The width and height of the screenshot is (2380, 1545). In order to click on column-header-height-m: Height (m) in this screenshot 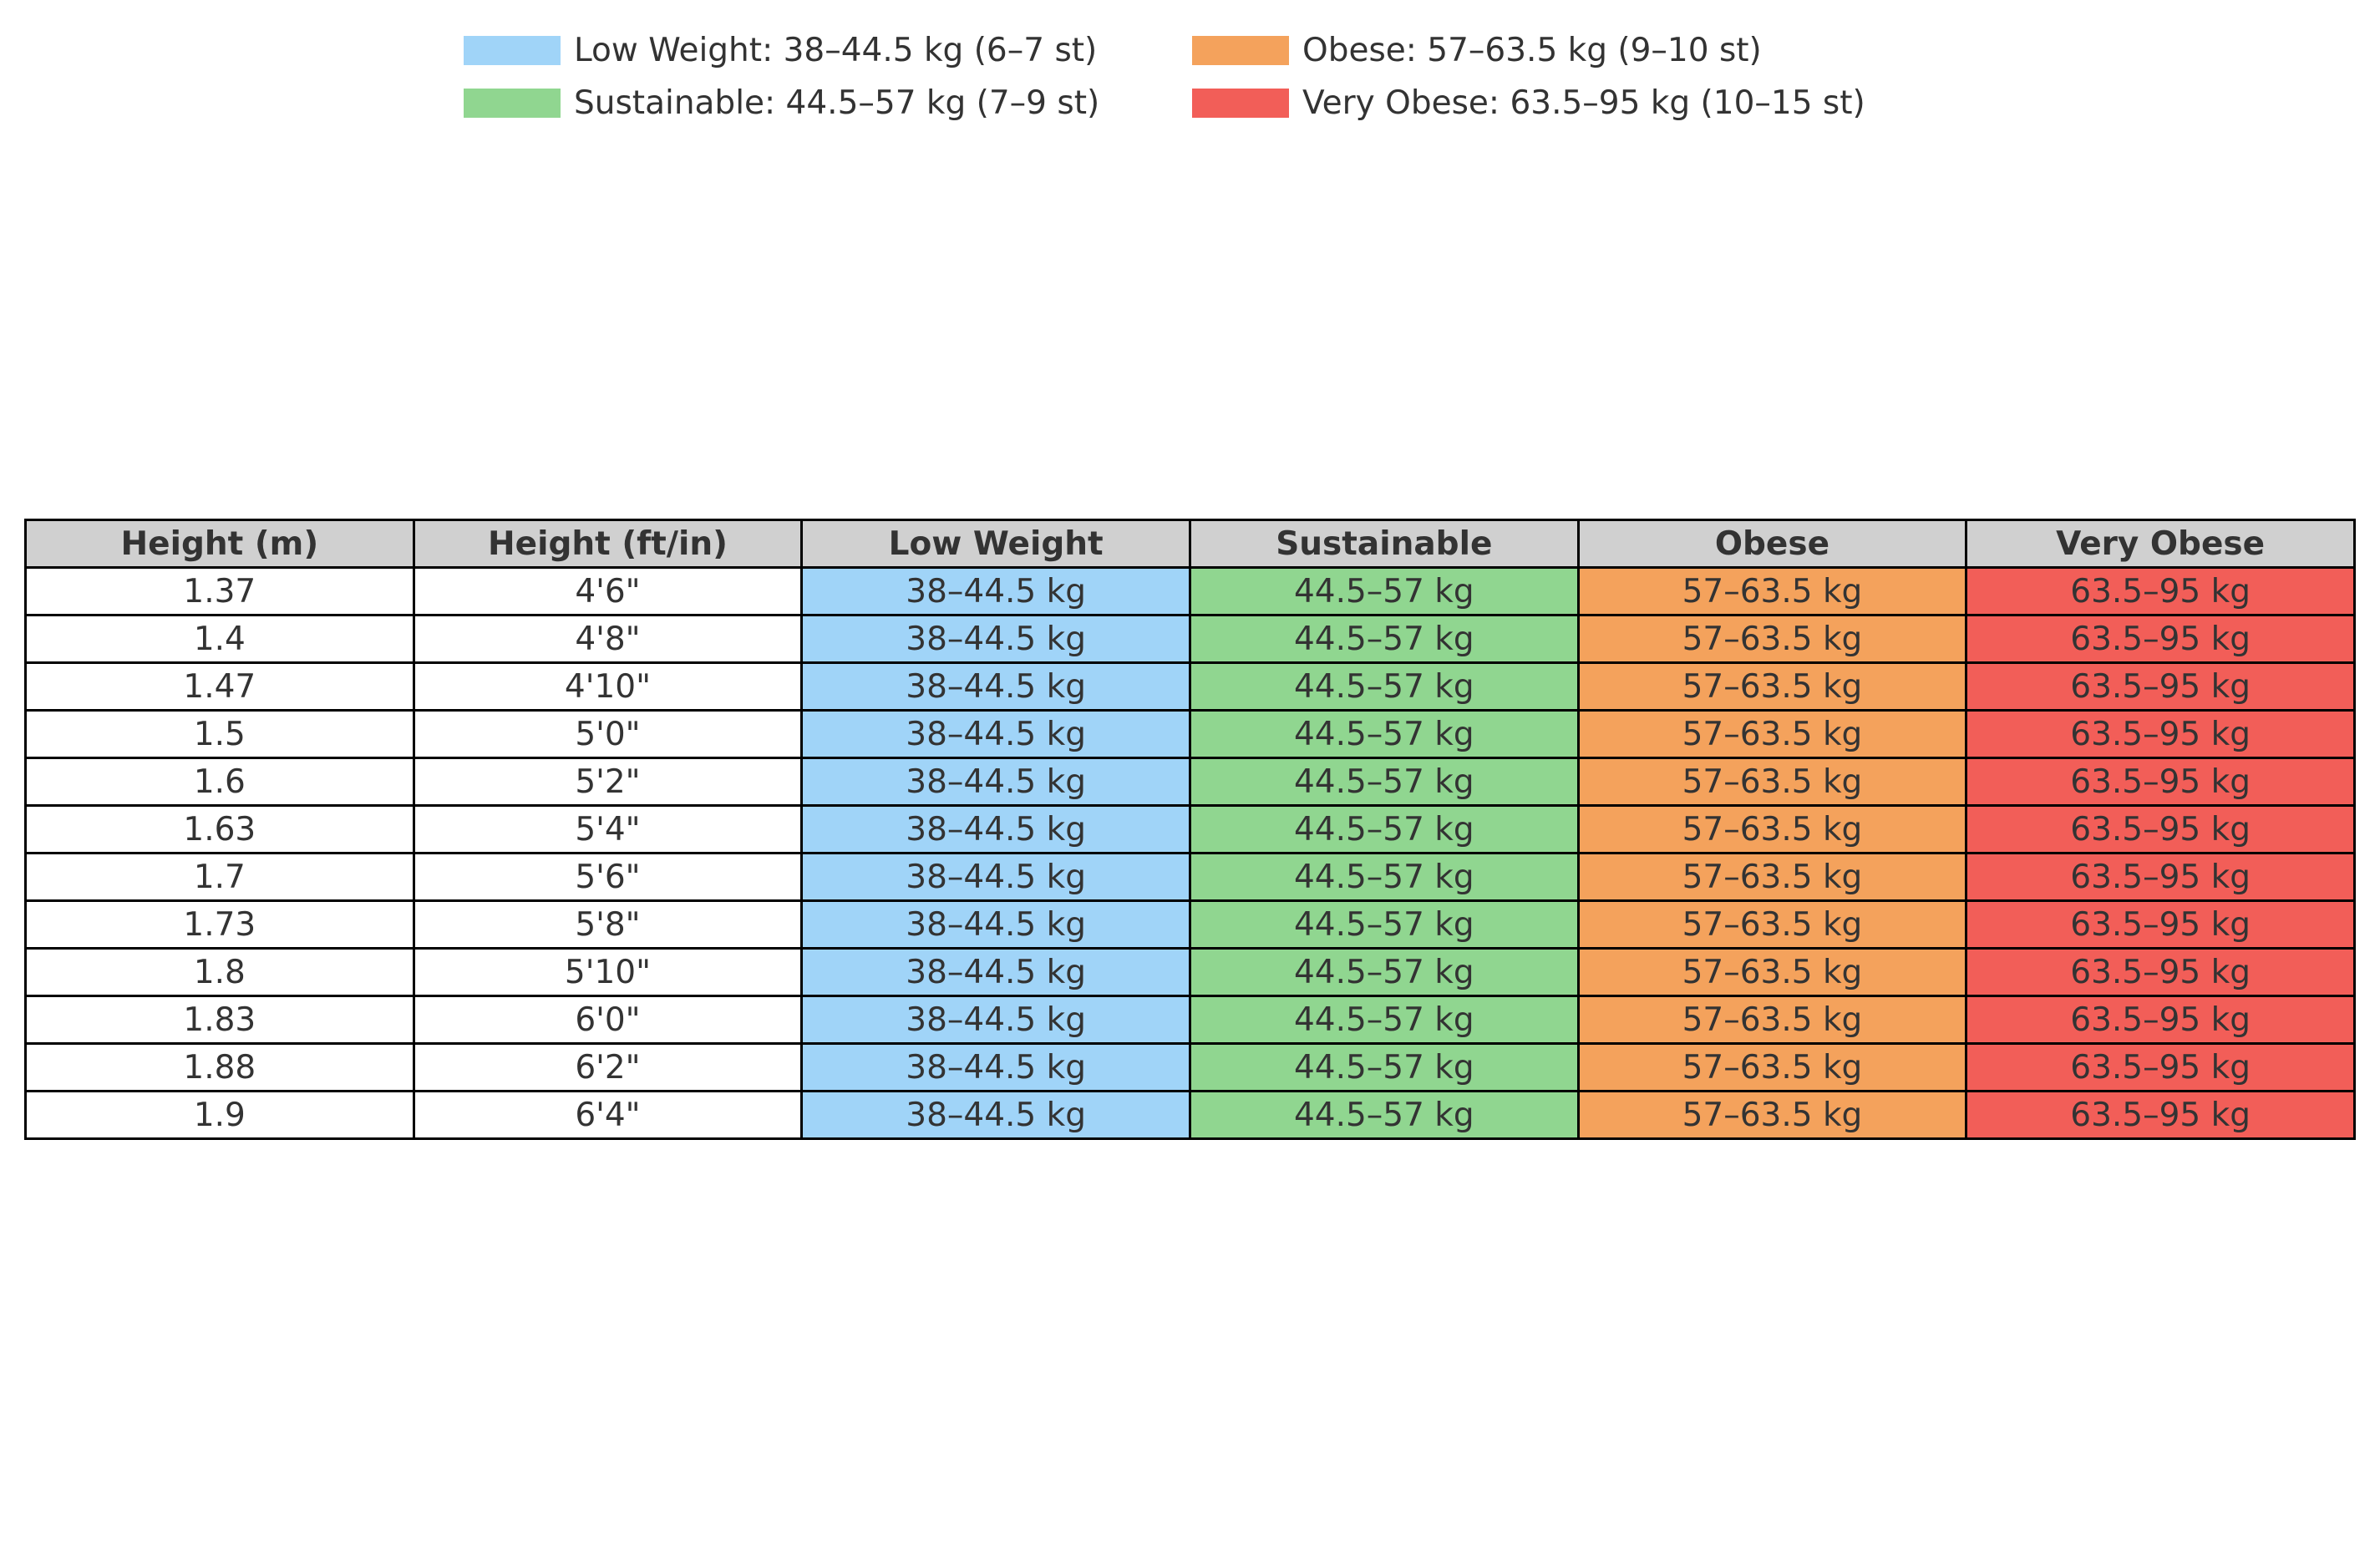, I will do `click(219, 544)`.